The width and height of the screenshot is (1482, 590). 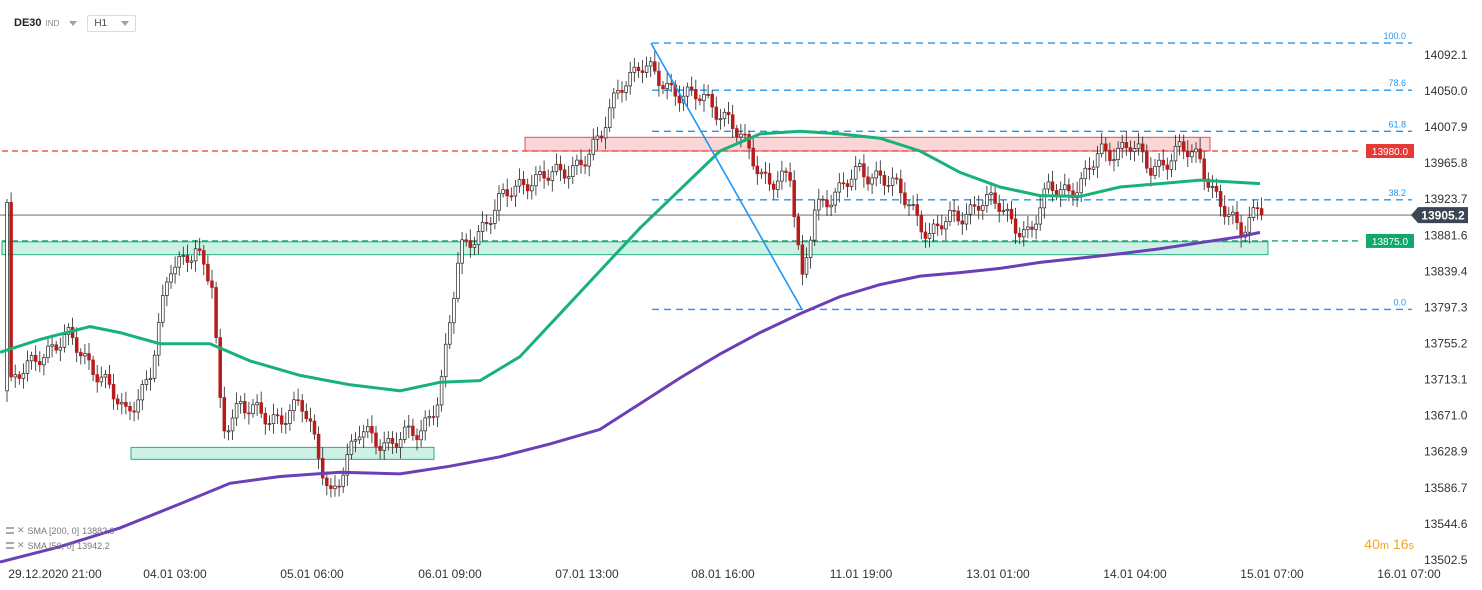 I want to click on x-tick-label: 13.01 01:00, so click(x=998, y=574).